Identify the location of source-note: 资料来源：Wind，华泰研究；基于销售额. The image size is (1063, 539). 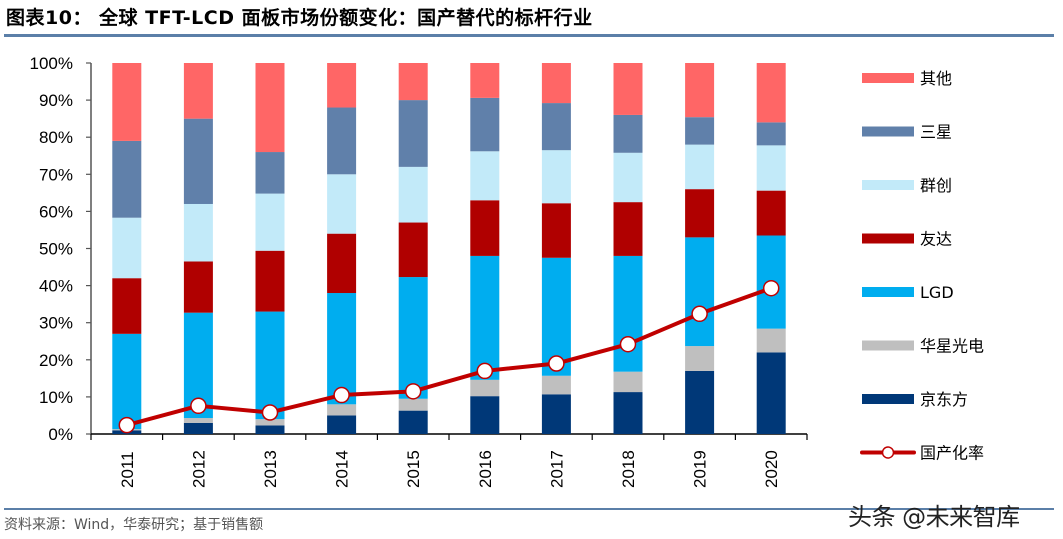
(134, 525).